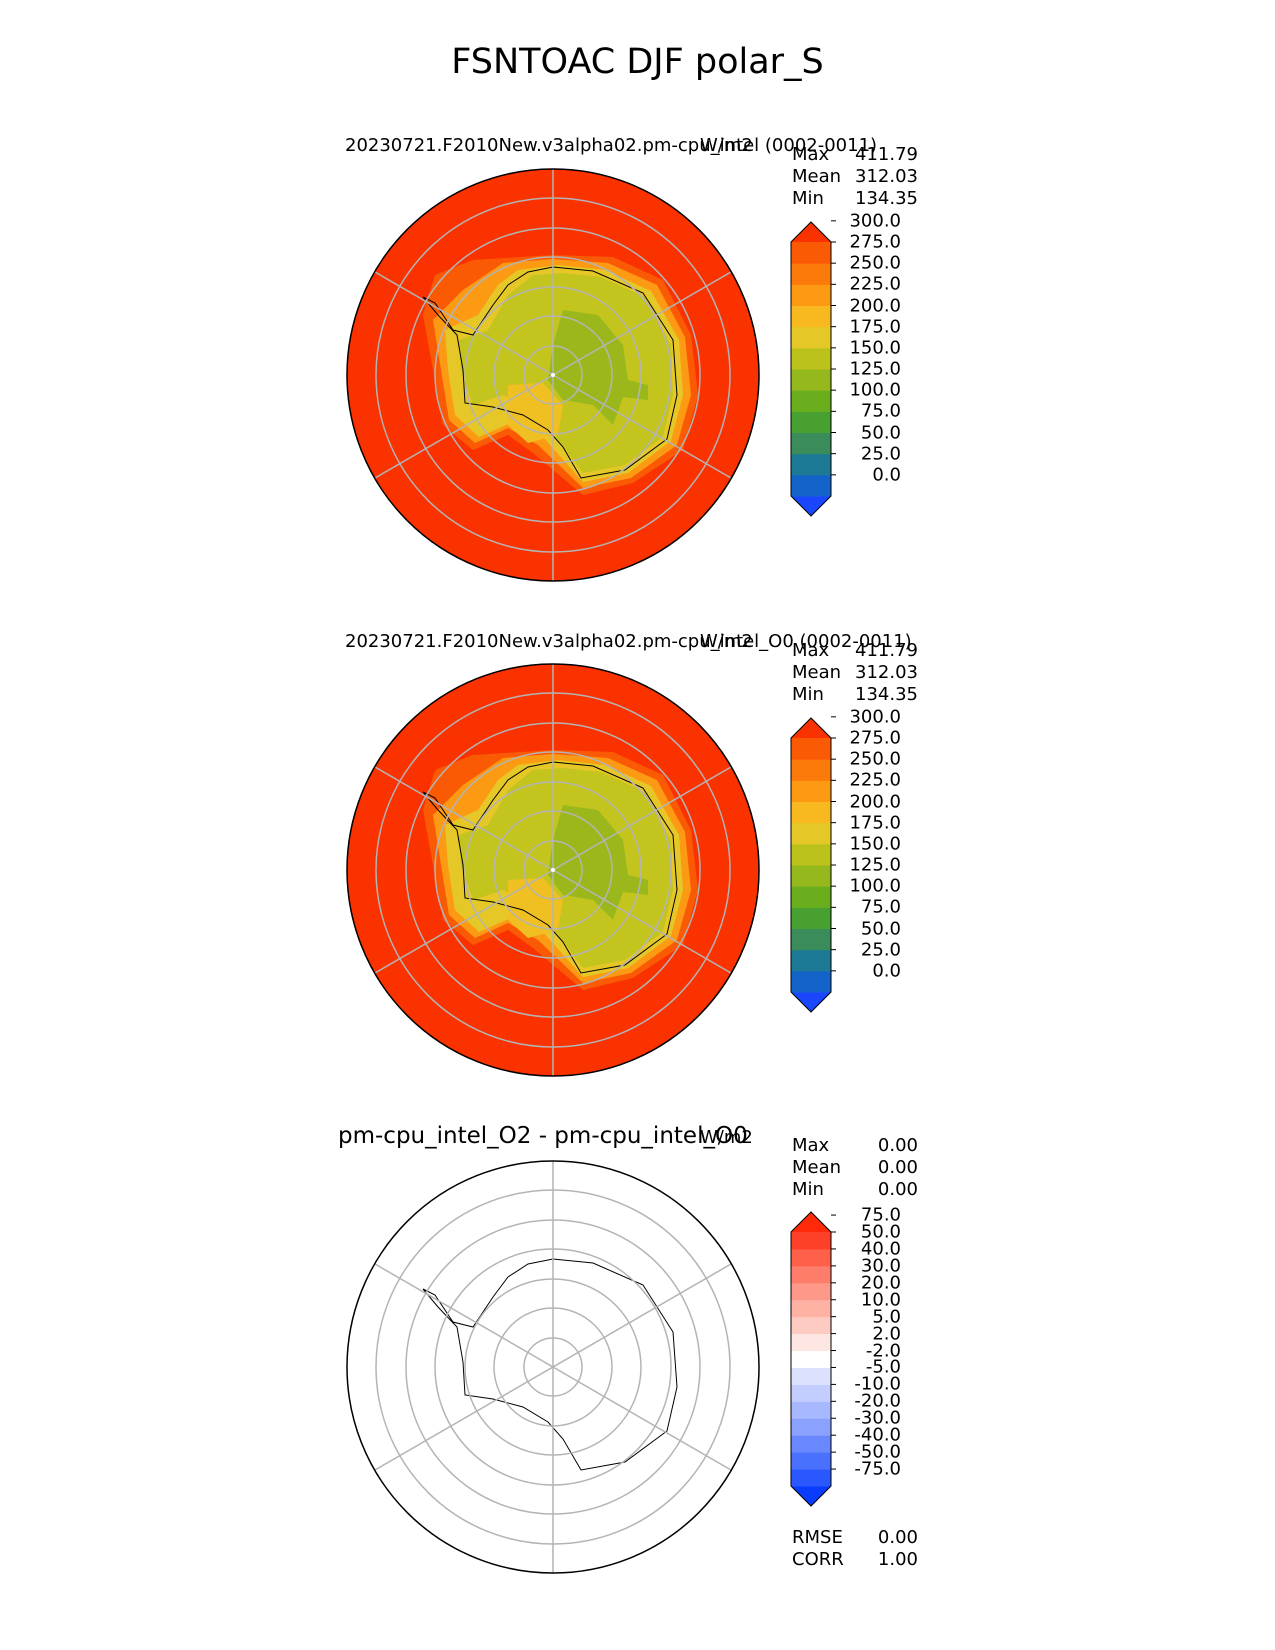 The image size is (1275, 1650). I want to click on colorbar-tick-label: 20.0, so click(880, 1283).